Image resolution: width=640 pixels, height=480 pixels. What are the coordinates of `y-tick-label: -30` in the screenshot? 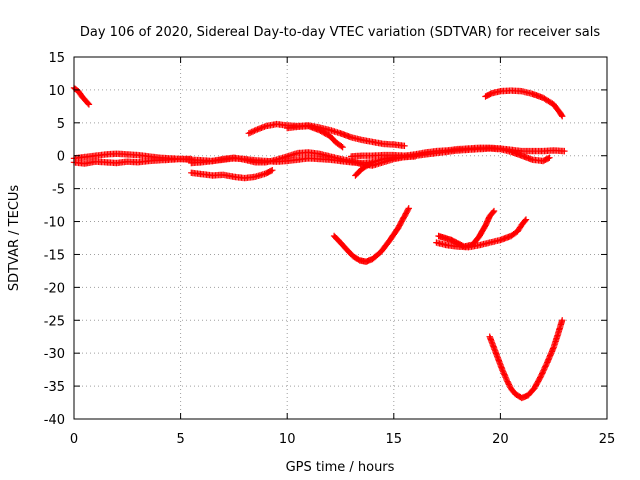 It's located at (54, 354).